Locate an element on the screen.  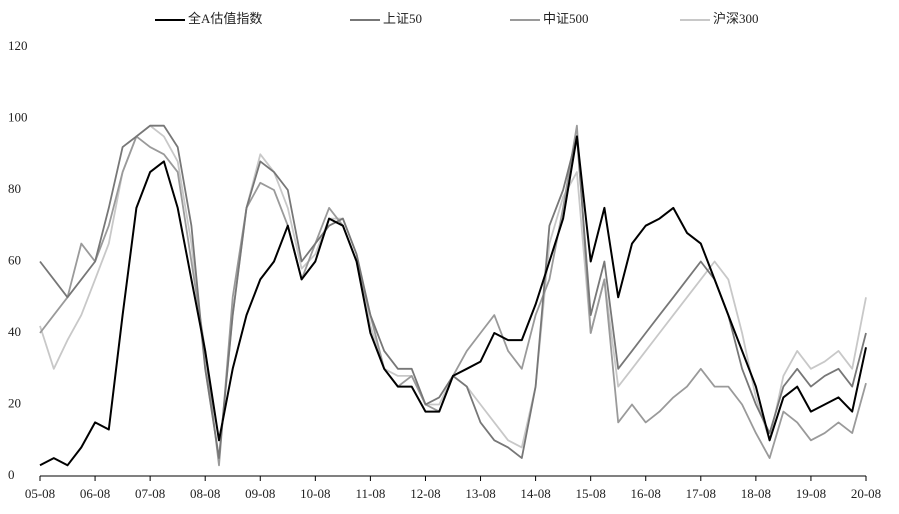
legend-label: 沪深300 is located at coordinates (736, 18).